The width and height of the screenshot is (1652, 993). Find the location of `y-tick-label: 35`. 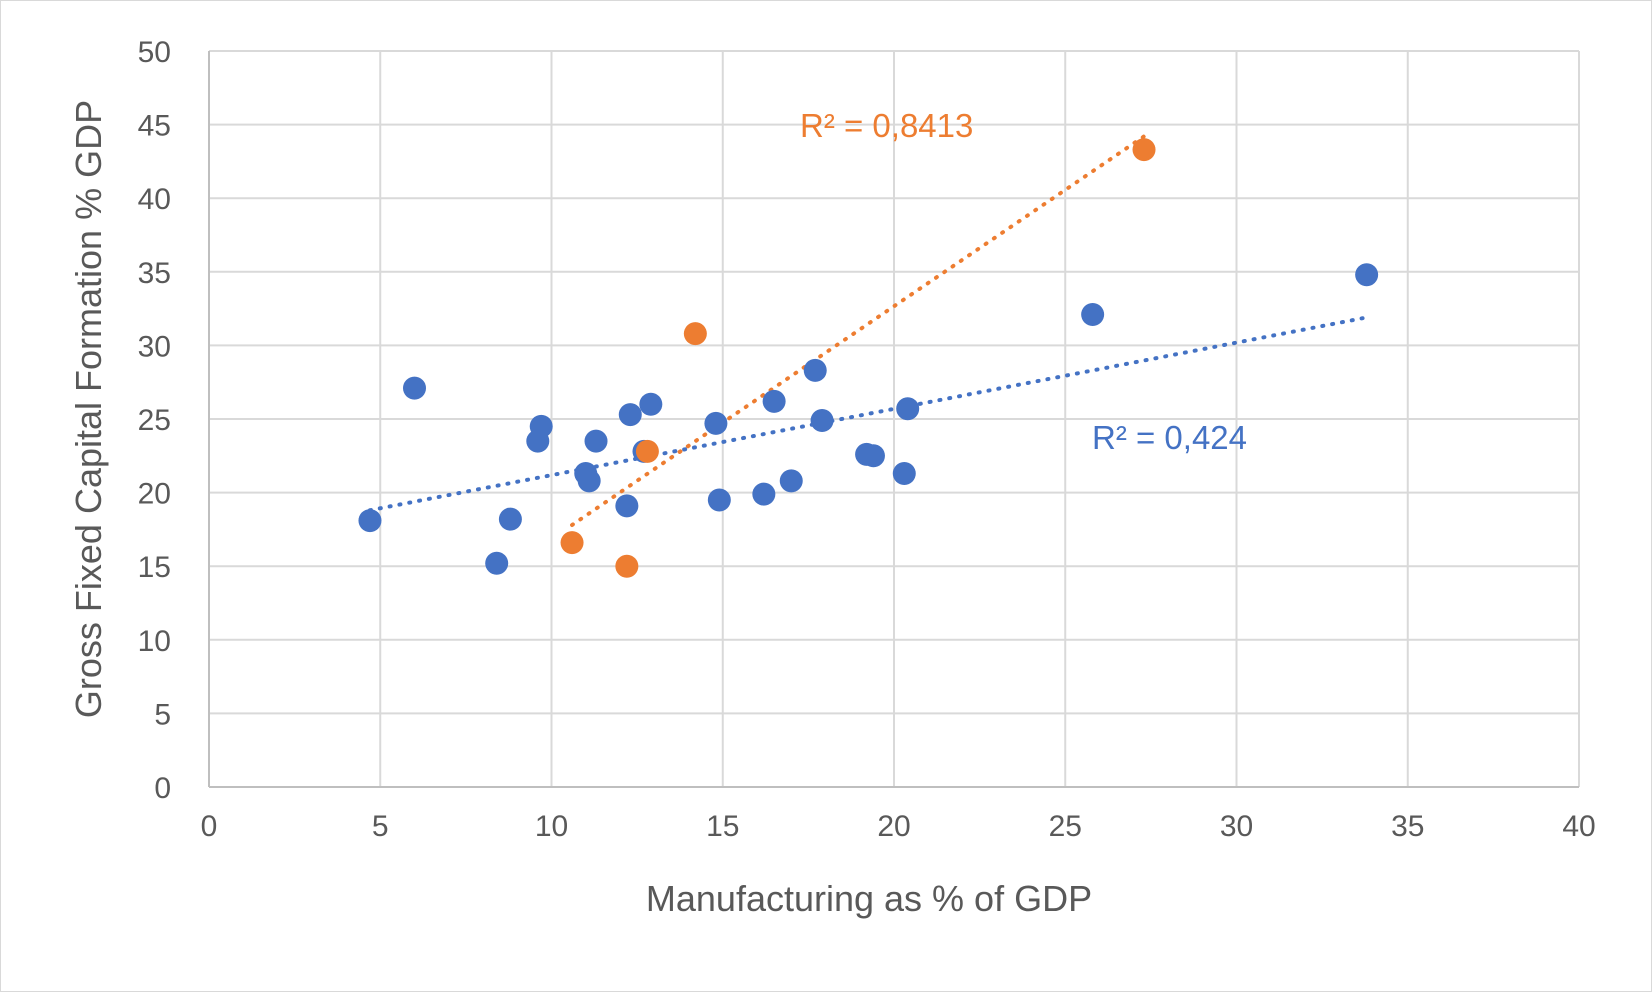

y-tick-label: 35 is located at coordinates (154, 273).